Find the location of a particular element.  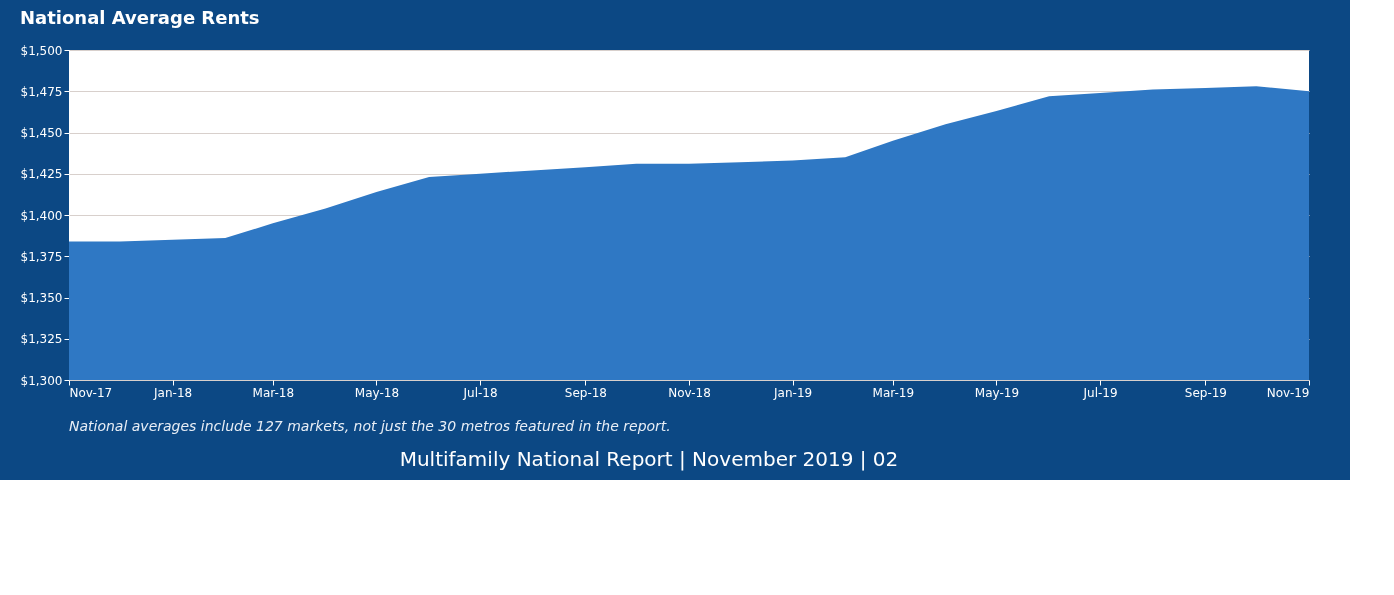

x-tick-label: May-18 is located at coordinates (377, 392).